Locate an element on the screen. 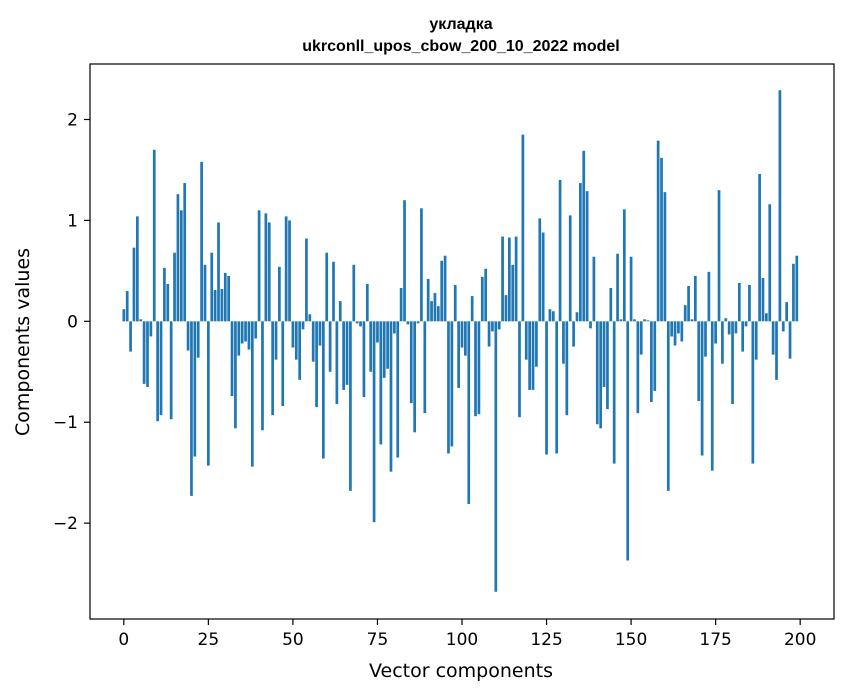 The height and width of the screenshot is (696, 847). x-axis: 0 25 50 75 100 125 150 175 200 is located at coordinates (467, 634).